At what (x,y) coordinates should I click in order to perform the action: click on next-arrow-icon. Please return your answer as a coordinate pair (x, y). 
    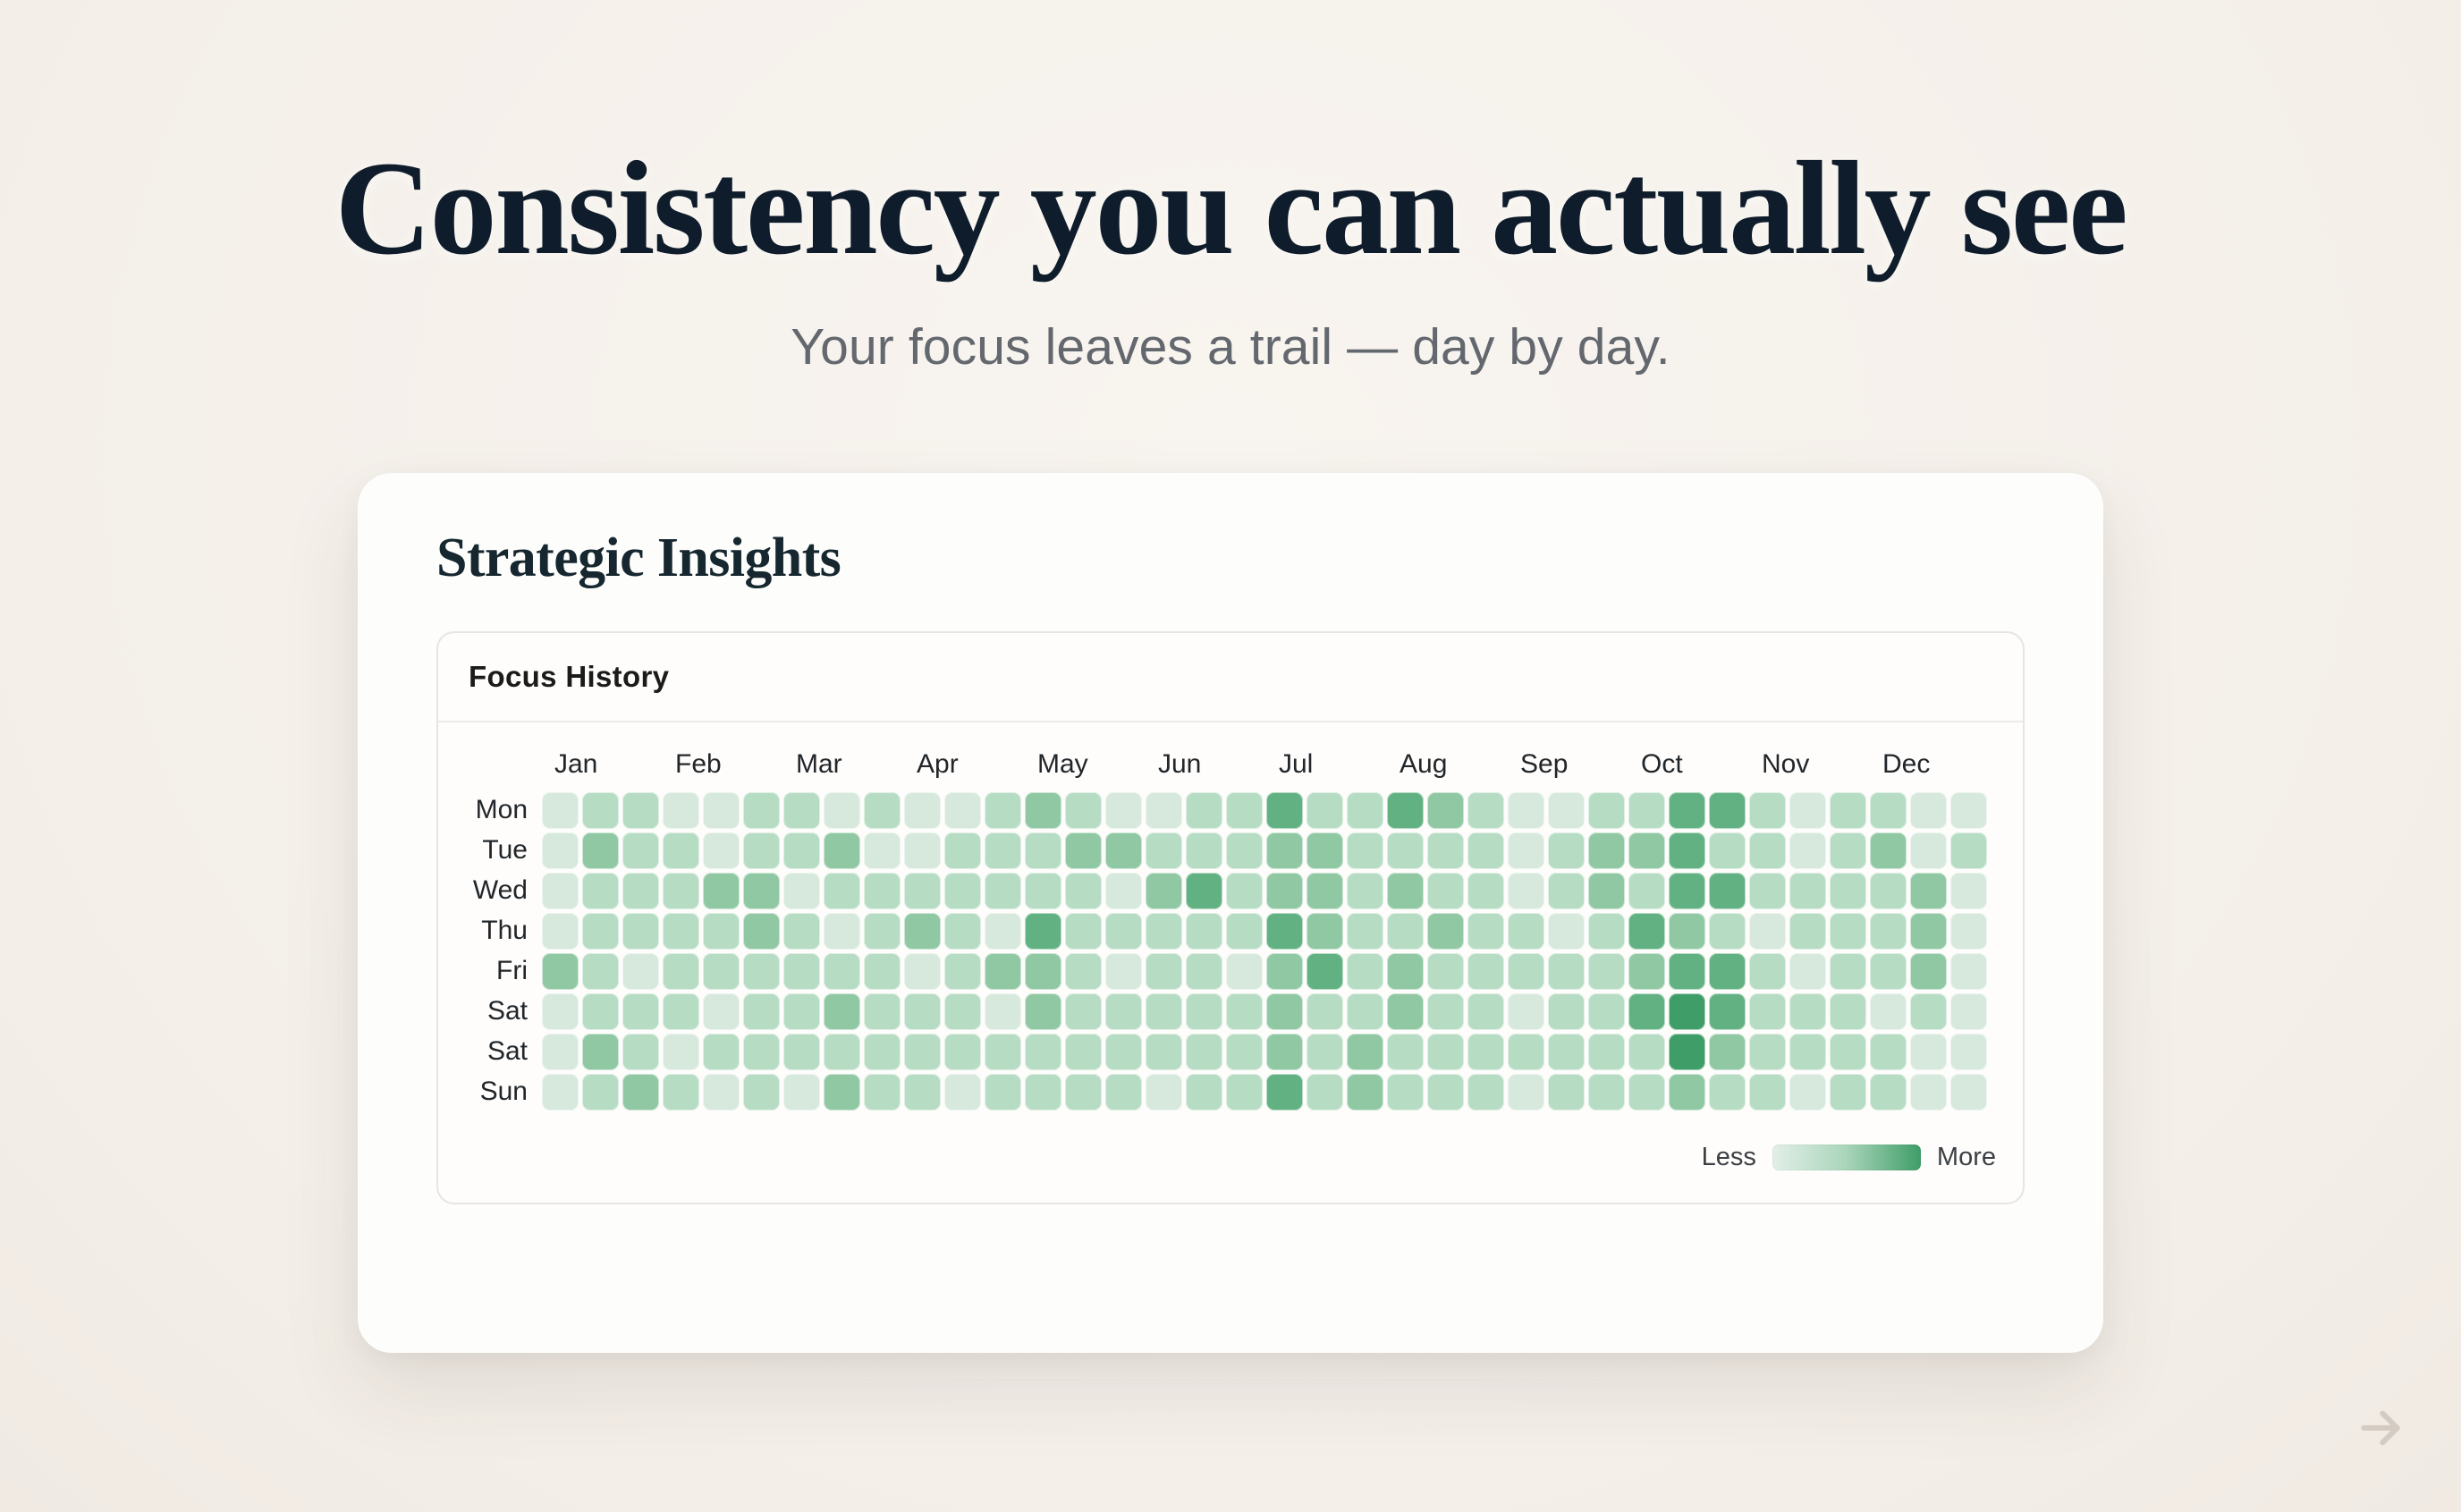
    Looking at the image, I should click on (2380, 1428).